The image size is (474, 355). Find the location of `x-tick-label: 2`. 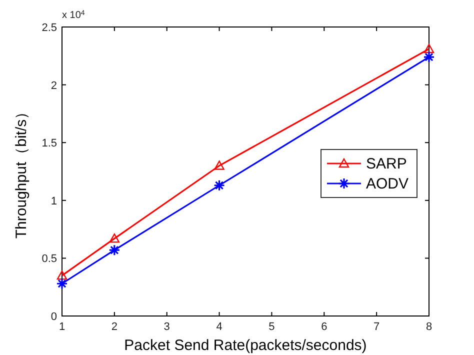

x-tick-label: 2 is located at coordinates (114, 327).